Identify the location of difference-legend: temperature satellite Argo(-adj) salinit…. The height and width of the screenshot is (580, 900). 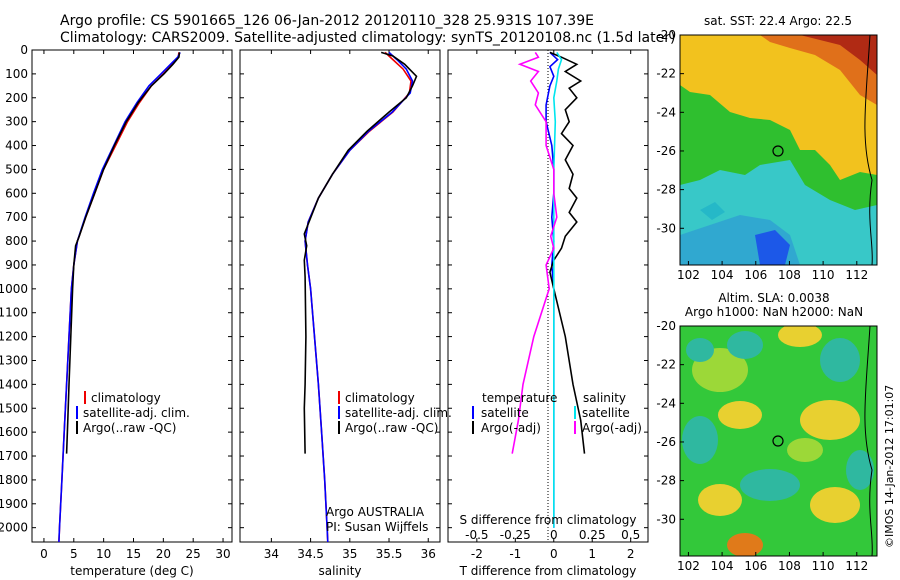
(557, 413).